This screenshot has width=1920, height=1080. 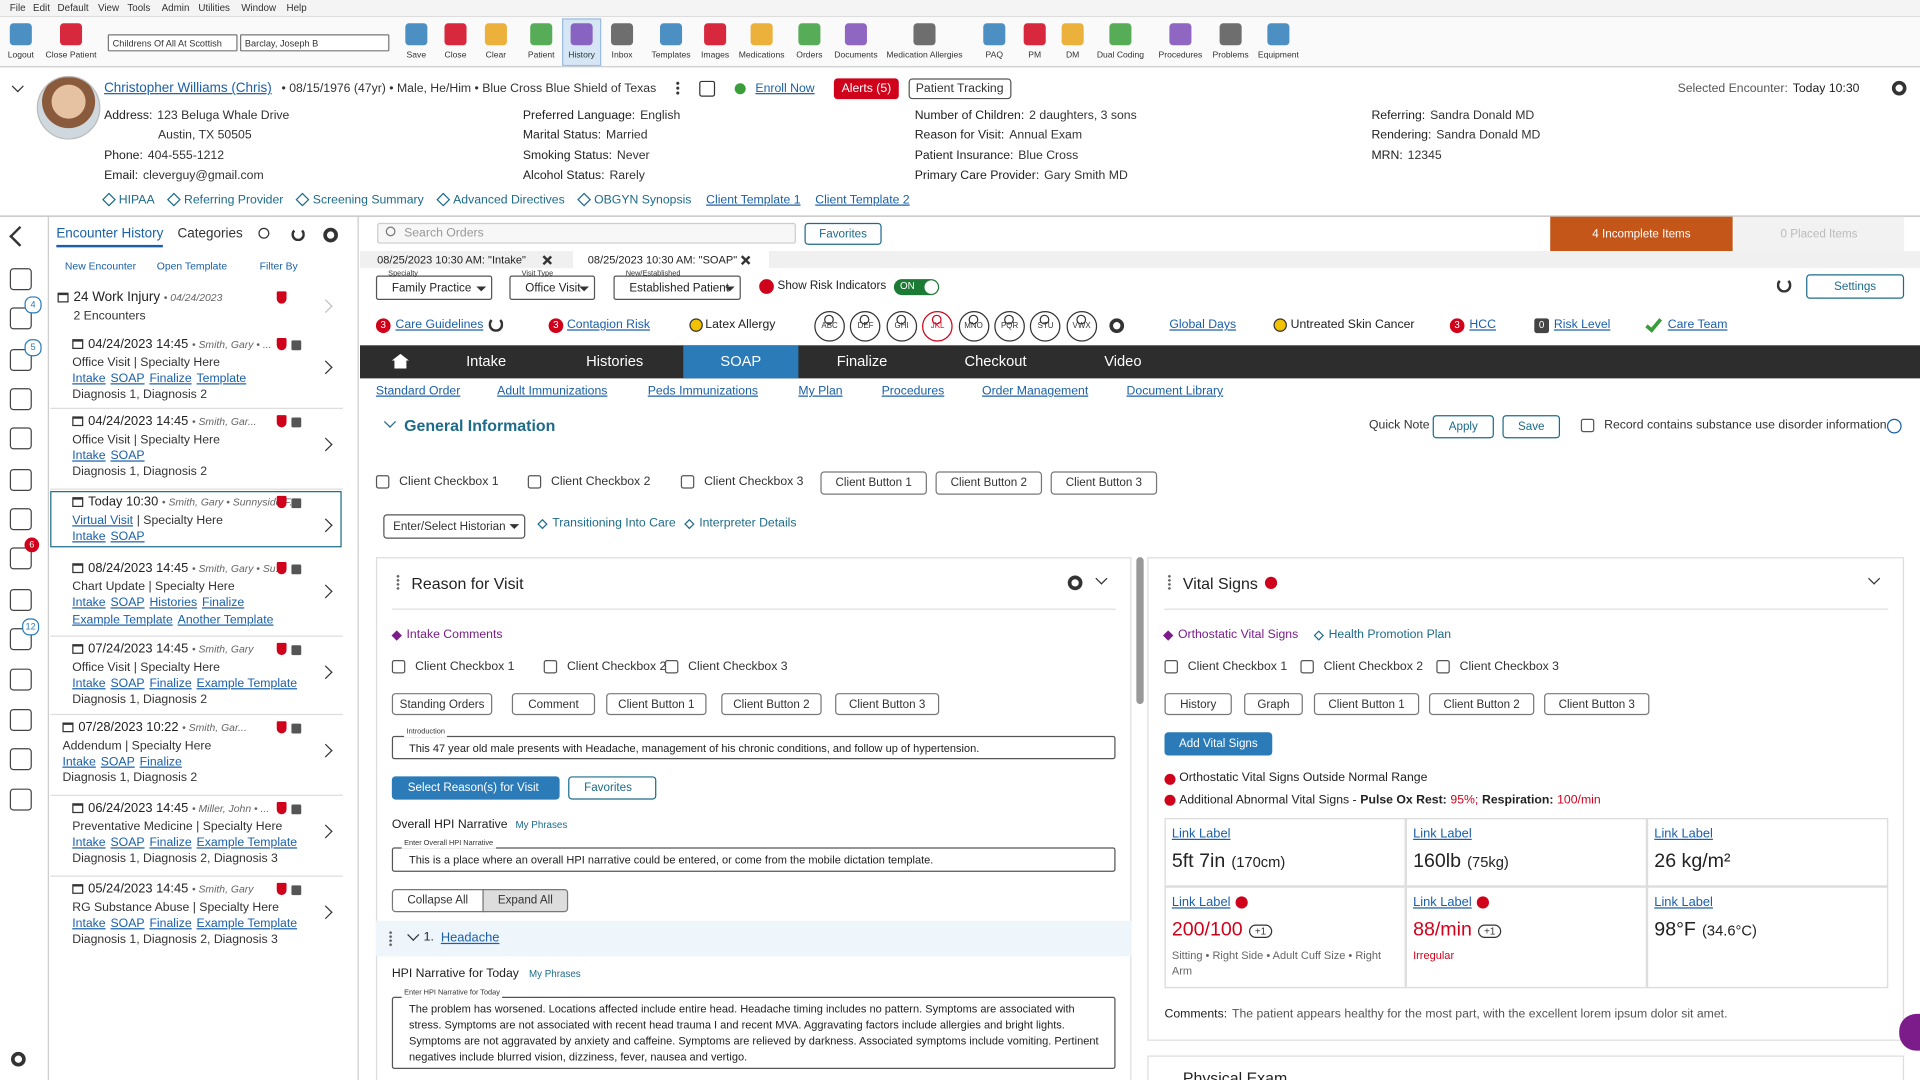 What do you see at coordinates (809, 56) in the screenshot?
I see `toolbar-button: Orders` at bounding box center [809, 56].